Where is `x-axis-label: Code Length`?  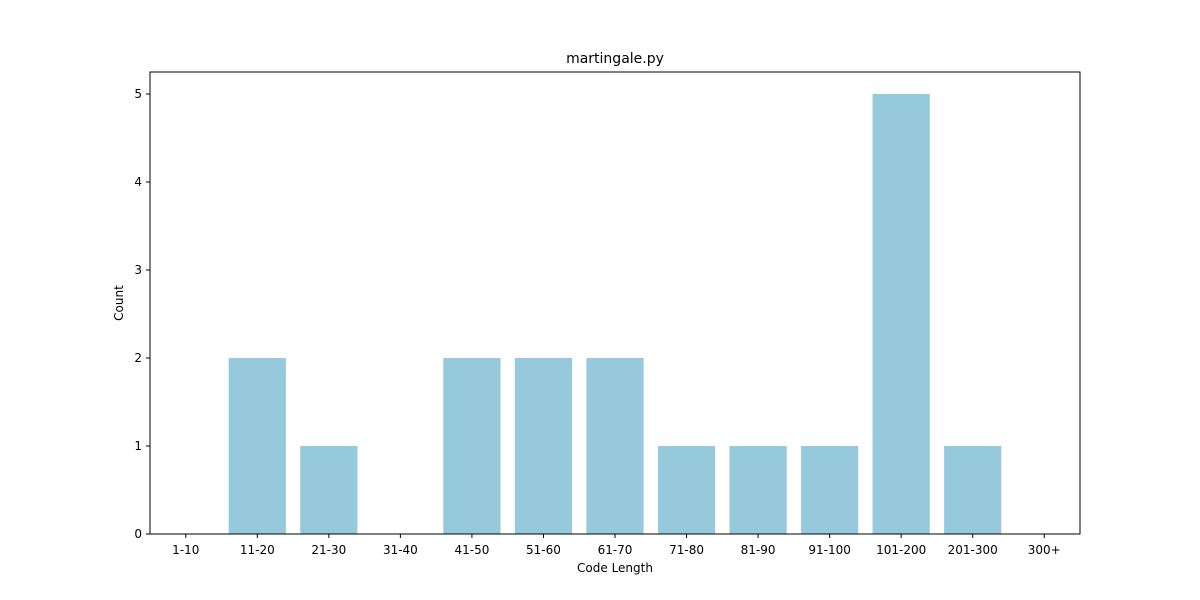
x-axis-label: Code Length is located at coordinates (615, 568).